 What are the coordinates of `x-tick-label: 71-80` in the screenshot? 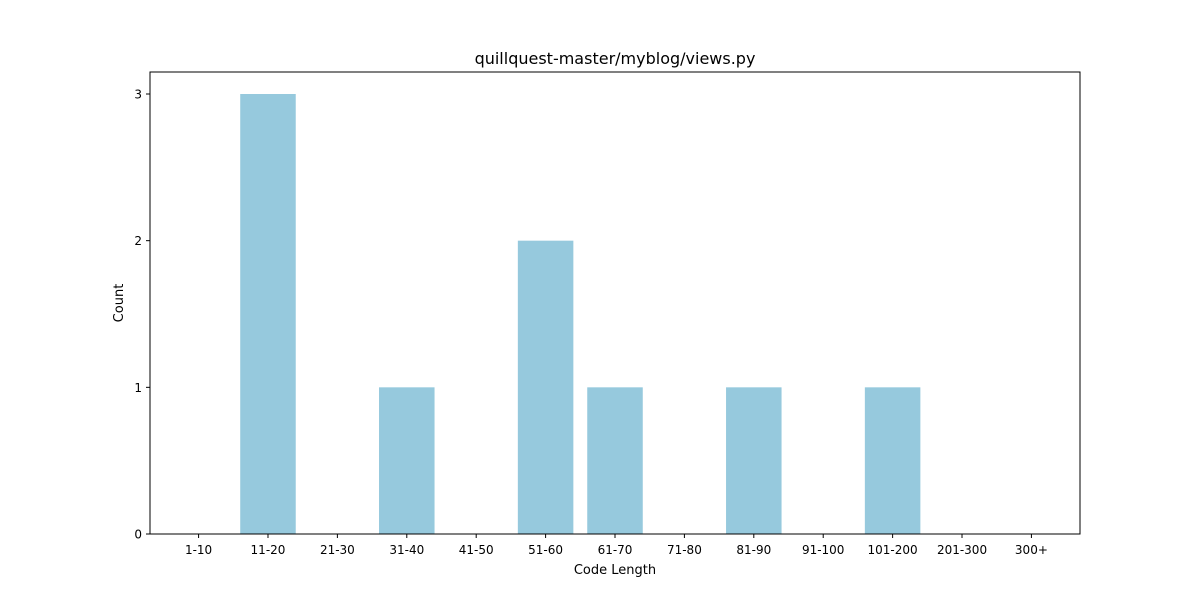 It's located at (684, 550).